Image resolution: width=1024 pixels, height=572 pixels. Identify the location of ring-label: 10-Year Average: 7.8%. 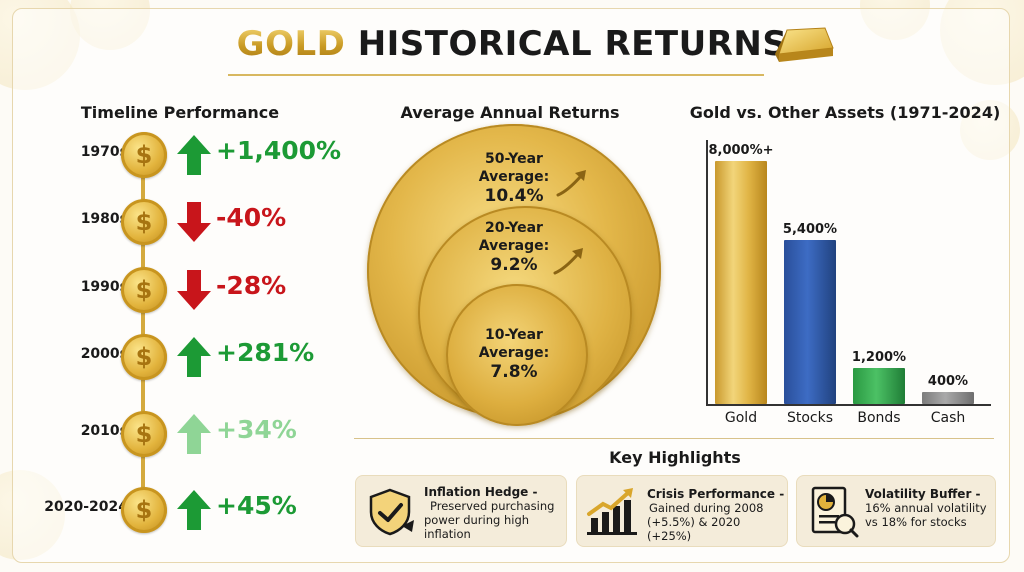
(514, 354).